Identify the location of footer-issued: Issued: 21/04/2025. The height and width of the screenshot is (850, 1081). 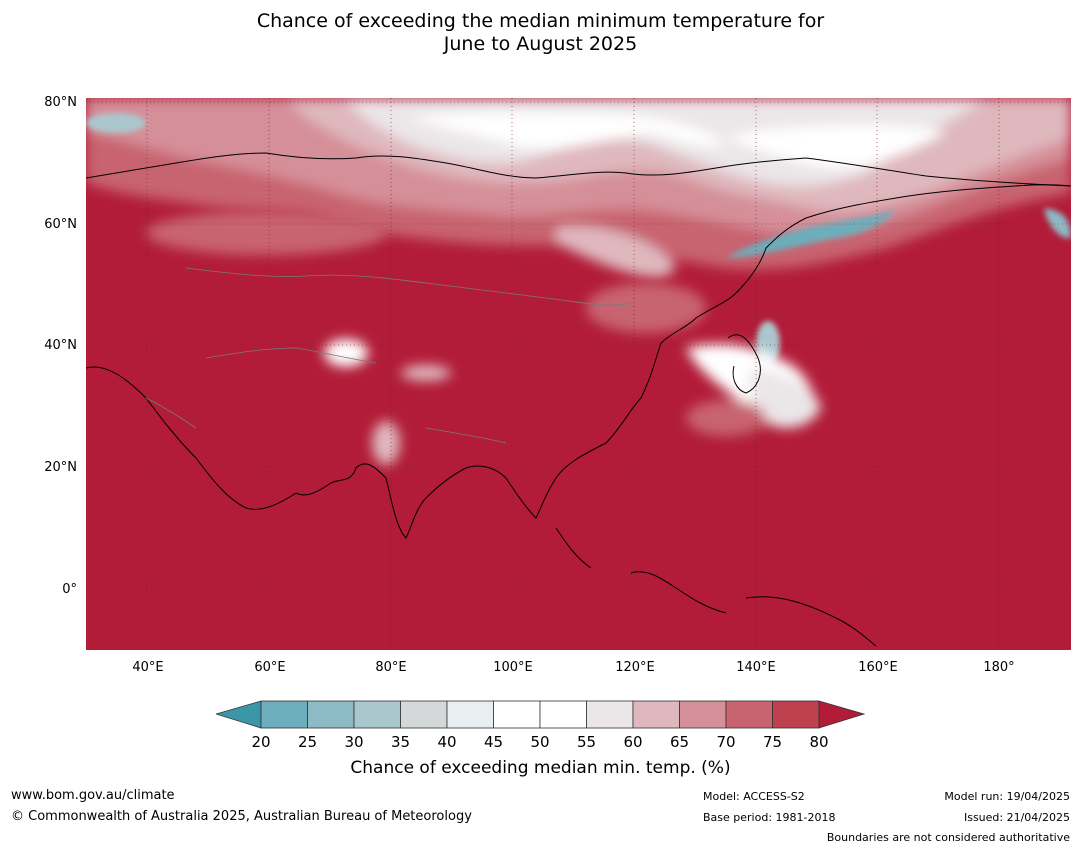
(1016, 817).